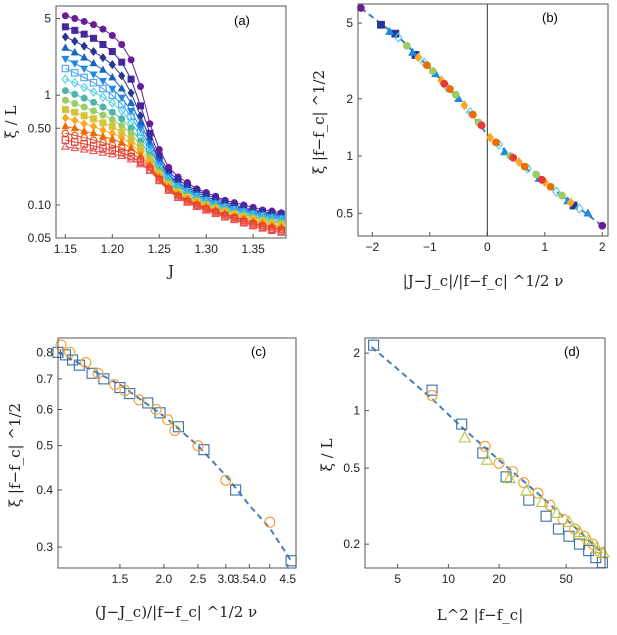 The image size is (617, 635). What do you see at coordinates (11, 122) in the screenshot?
I see `y-axis-label-a: ξ / L` at bounding box center [11, 122].